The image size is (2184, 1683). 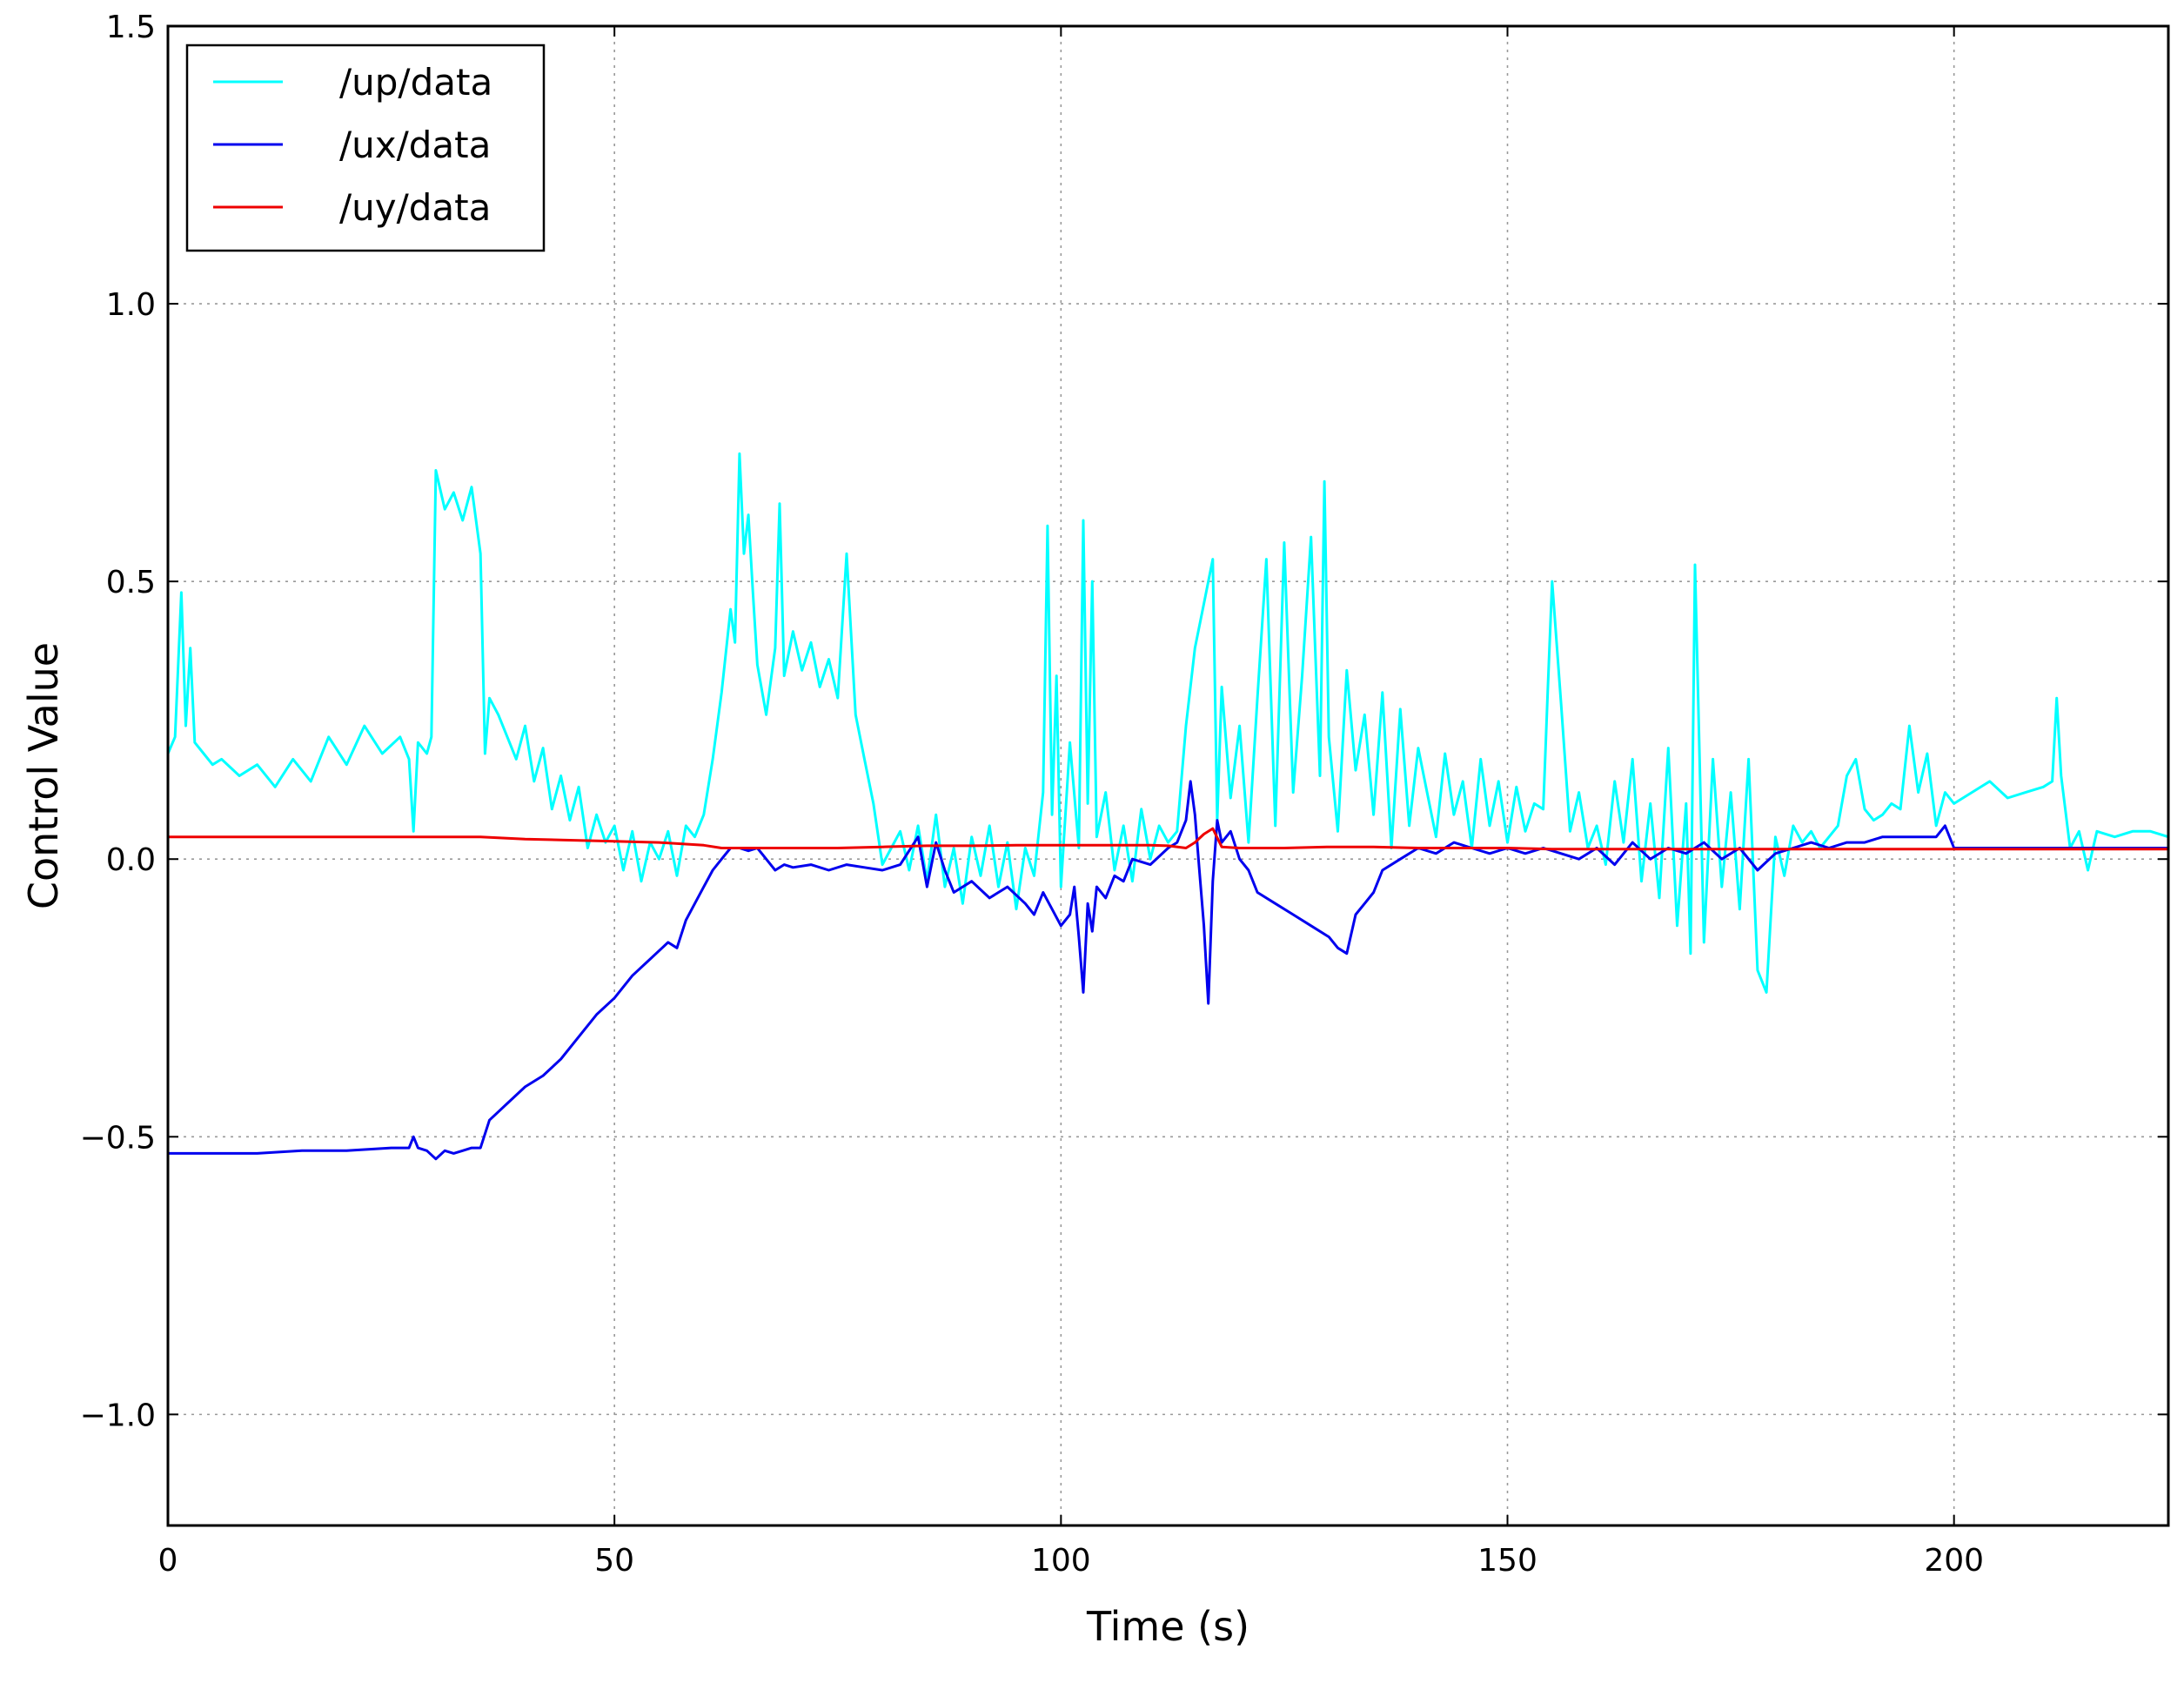 I want to click on legend-label: /uy/data, so click(x=415, y=207).